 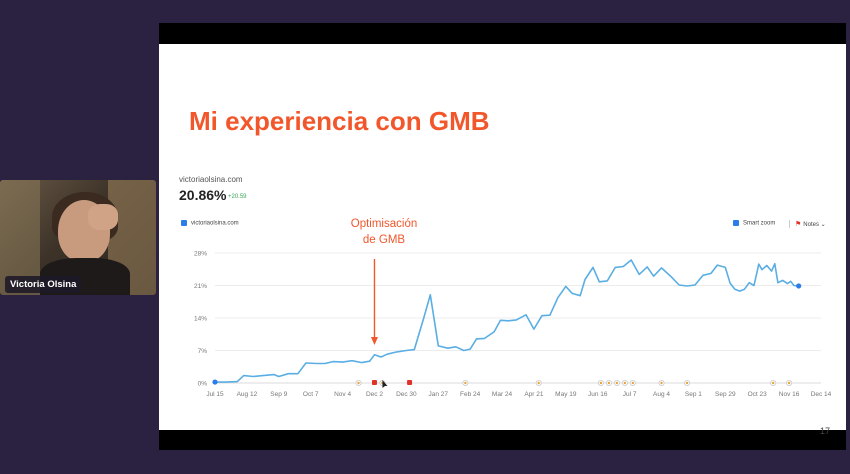 What do you see at coordinates (78, 237) in the screenshot?
I see `participant-video-tile: Victoria Olsina` at bounding box center [78, 237].